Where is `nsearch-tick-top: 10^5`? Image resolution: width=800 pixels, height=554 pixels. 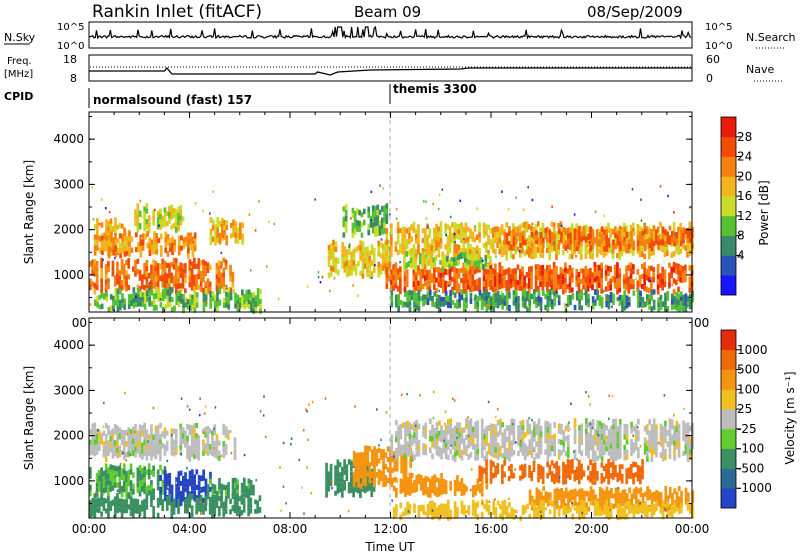 nsearch-tick-top: 10^5 is located at coordinates (718, 27).